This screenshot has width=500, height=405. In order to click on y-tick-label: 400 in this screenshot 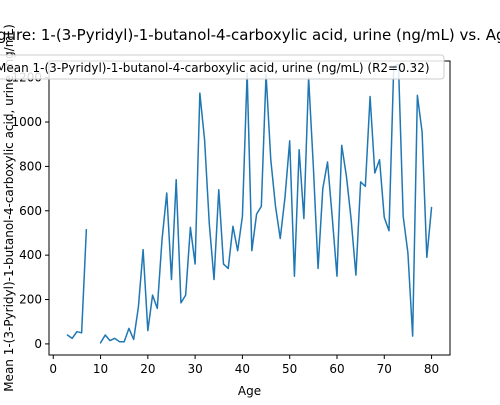, I will do `click(30, 255)`.